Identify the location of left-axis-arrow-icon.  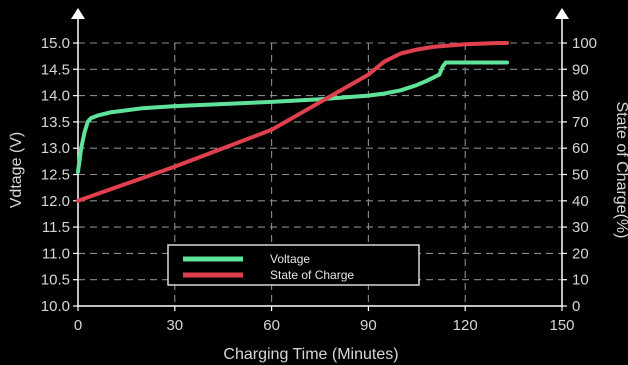
(78, 13).